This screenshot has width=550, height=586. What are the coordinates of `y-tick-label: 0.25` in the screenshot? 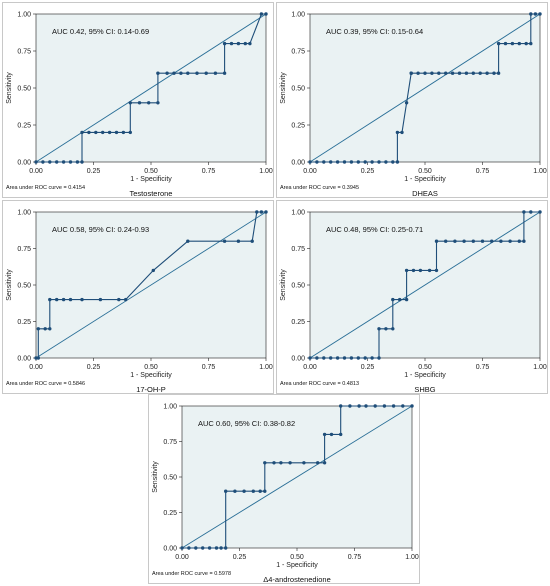 It's located at (170, 513).